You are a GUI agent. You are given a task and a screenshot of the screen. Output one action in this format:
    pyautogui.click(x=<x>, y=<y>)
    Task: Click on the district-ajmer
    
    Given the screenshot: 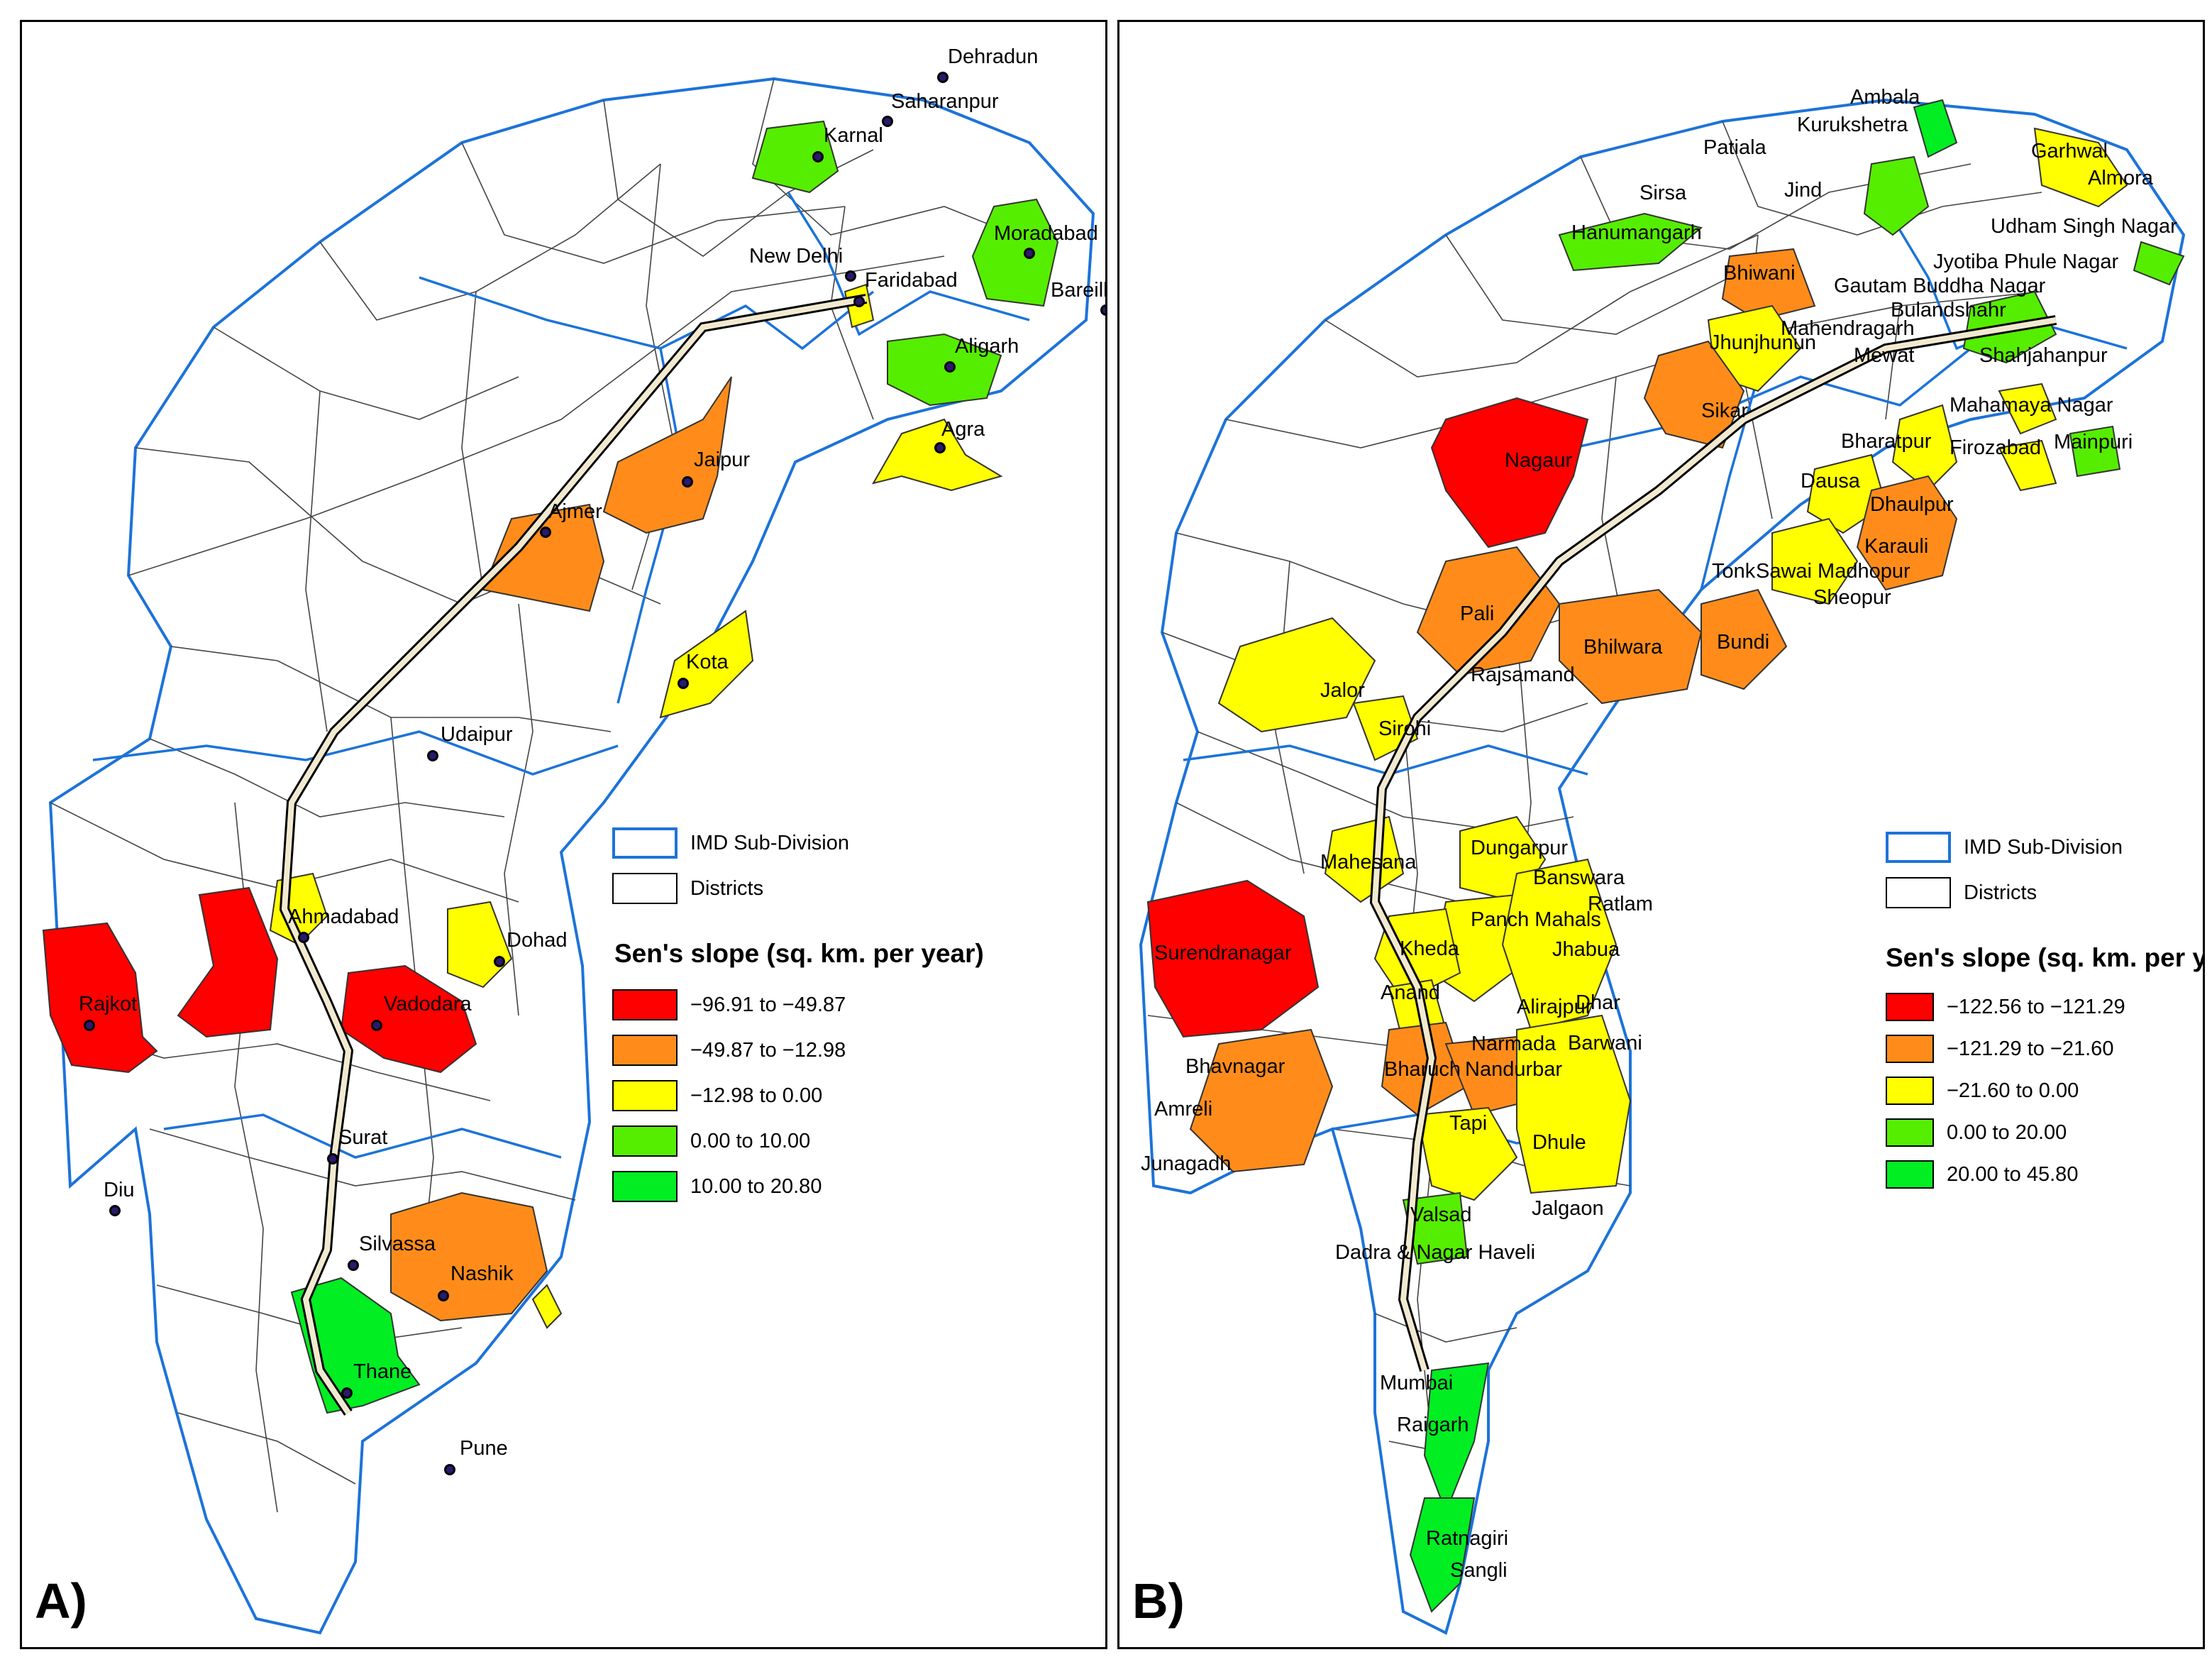 What is the action you would take?
    pyautogui.click(x=543, y=557)
    